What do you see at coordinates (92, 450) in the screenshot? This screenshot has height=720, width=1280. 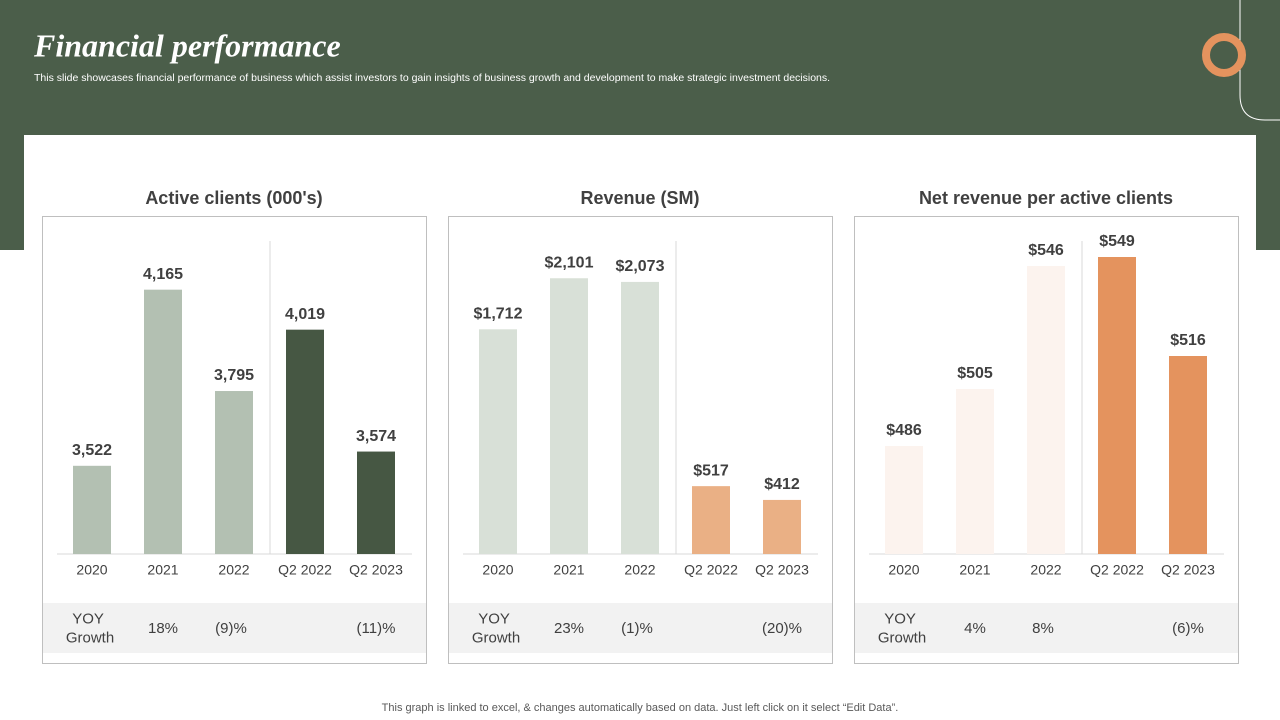 I see `value-label: 3,522` at bounding box center [92, 450].